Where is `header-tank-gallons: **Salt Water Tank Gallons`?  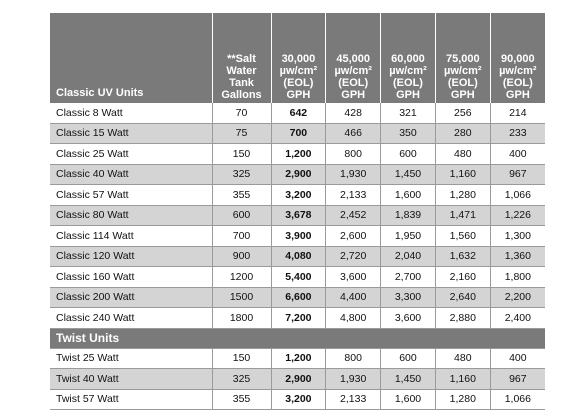
header-tank-gallons: **Salt Water Tank Gallons is located at coordinates (242, 58).